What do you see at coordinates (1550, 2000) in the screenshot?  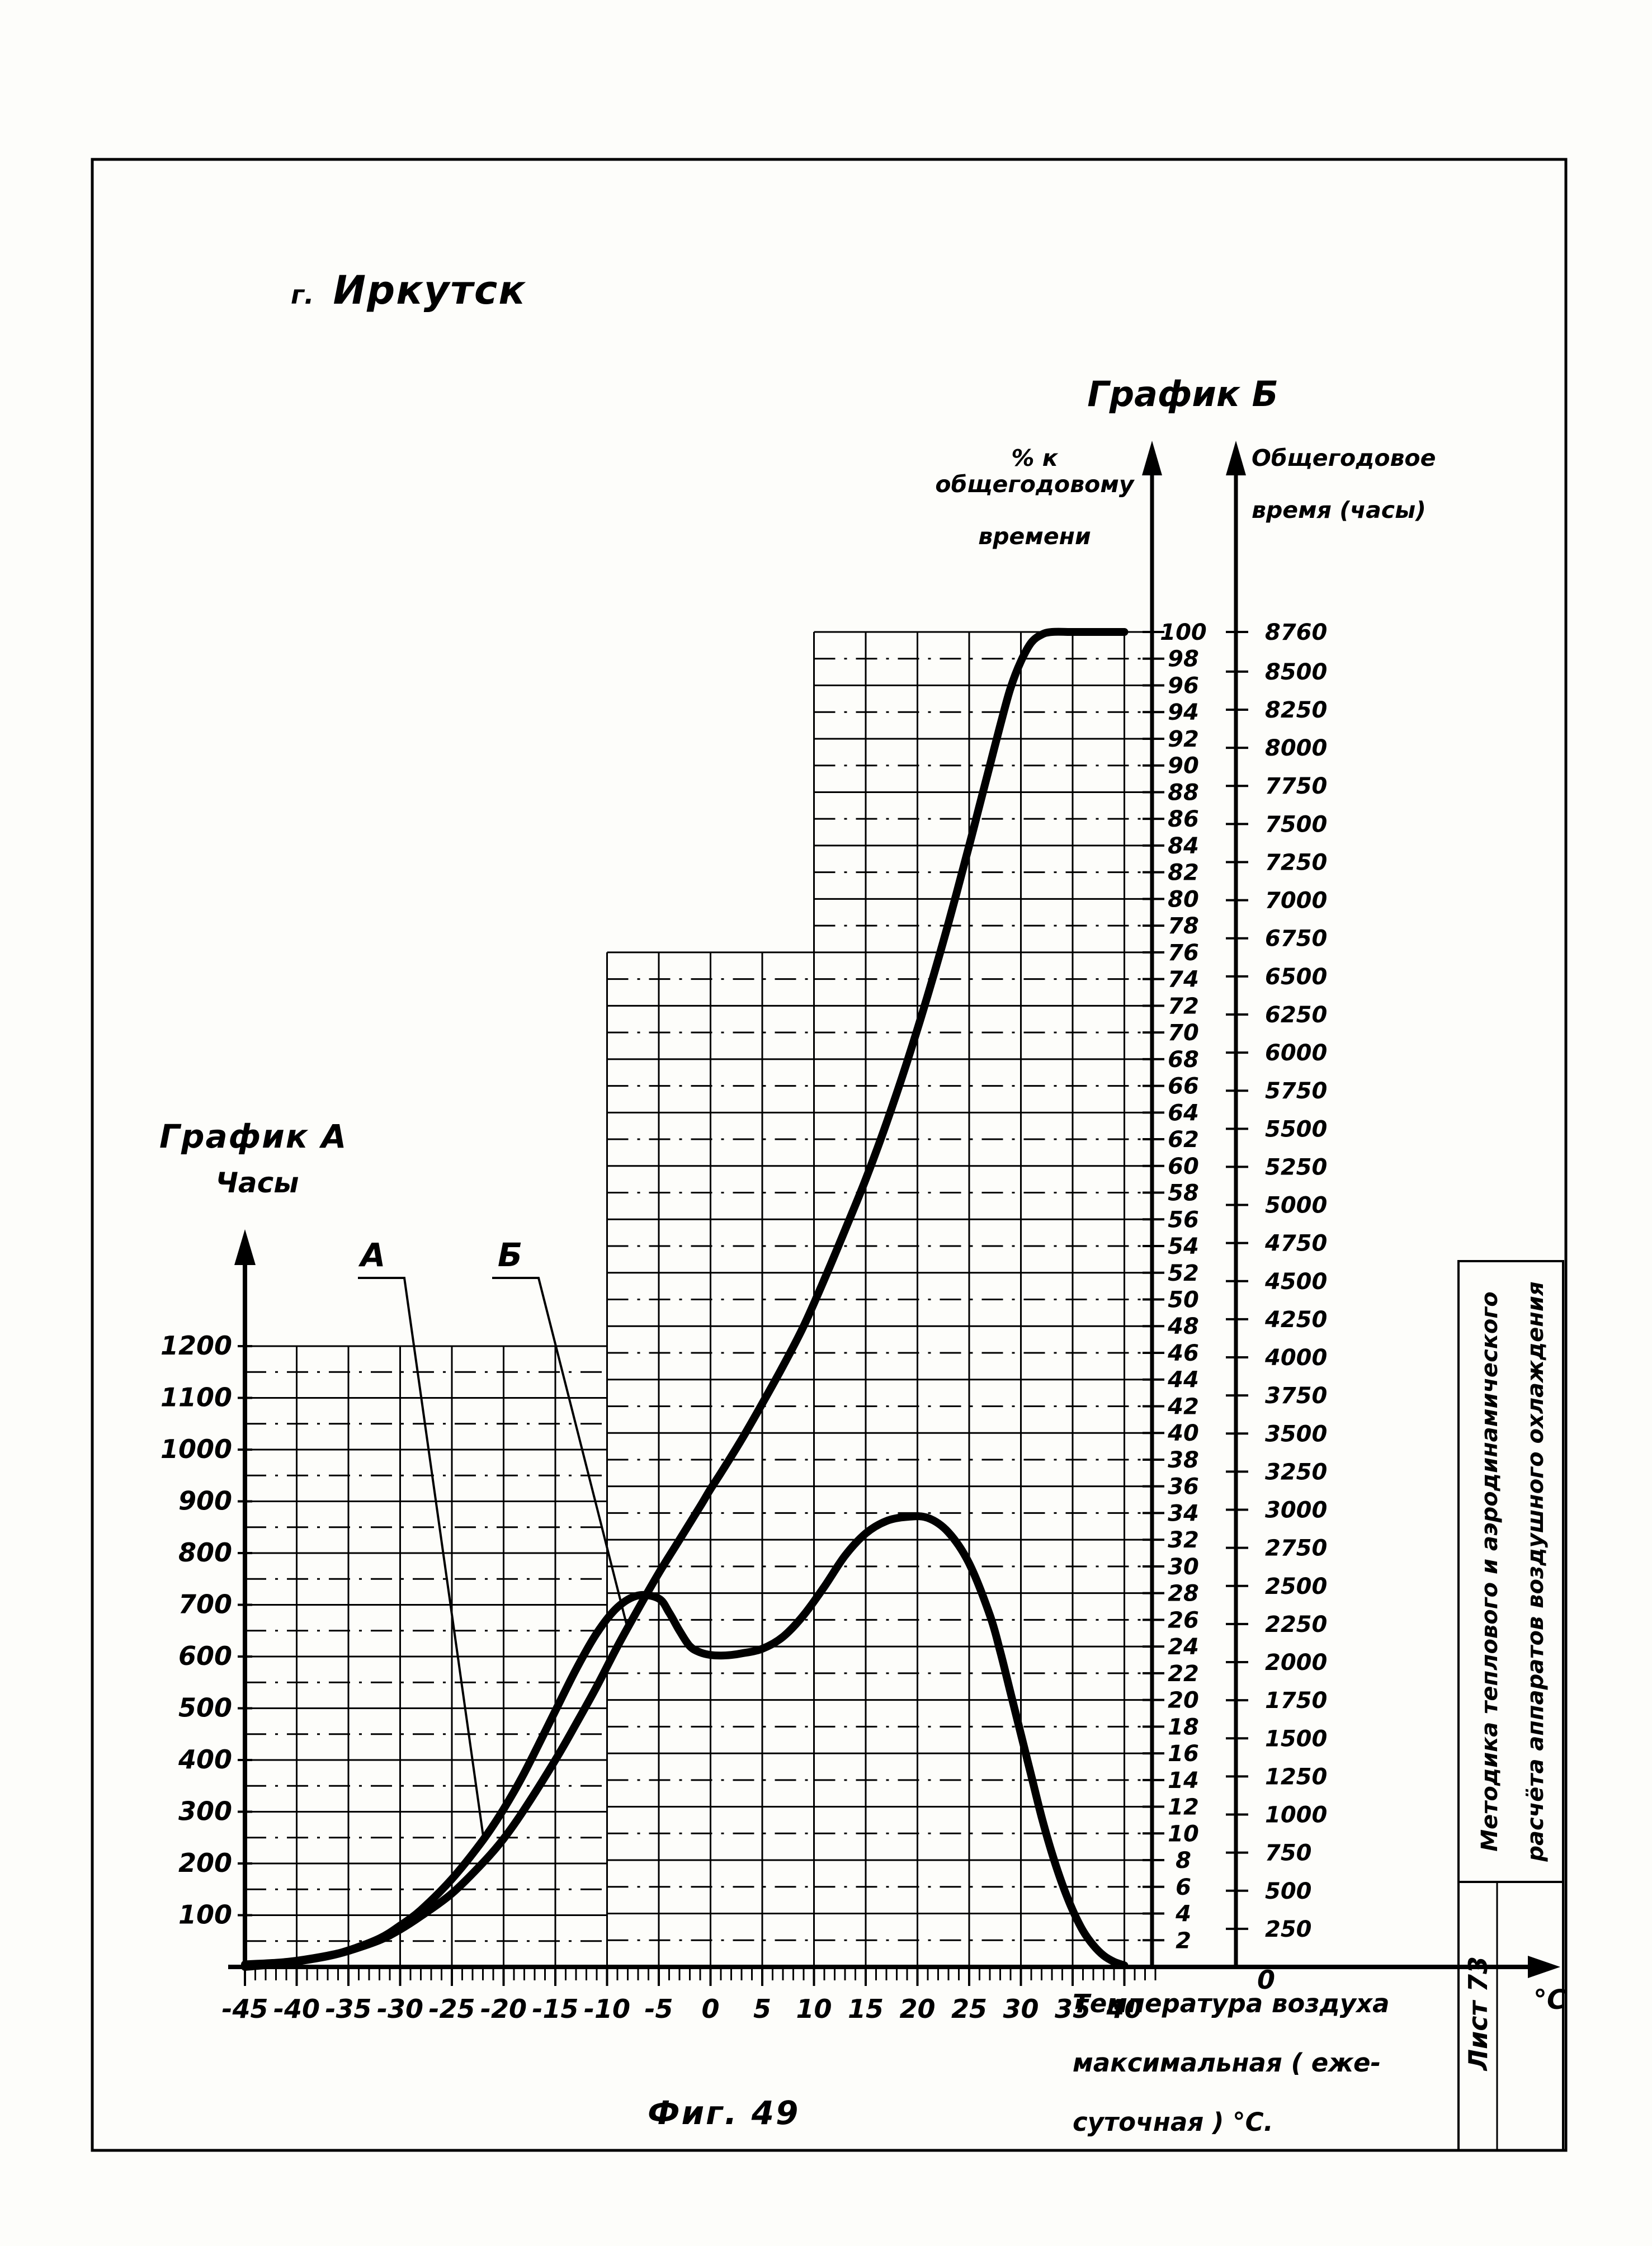 I see `x-axis-unit: °C` at bounding box center [1550, 2000].